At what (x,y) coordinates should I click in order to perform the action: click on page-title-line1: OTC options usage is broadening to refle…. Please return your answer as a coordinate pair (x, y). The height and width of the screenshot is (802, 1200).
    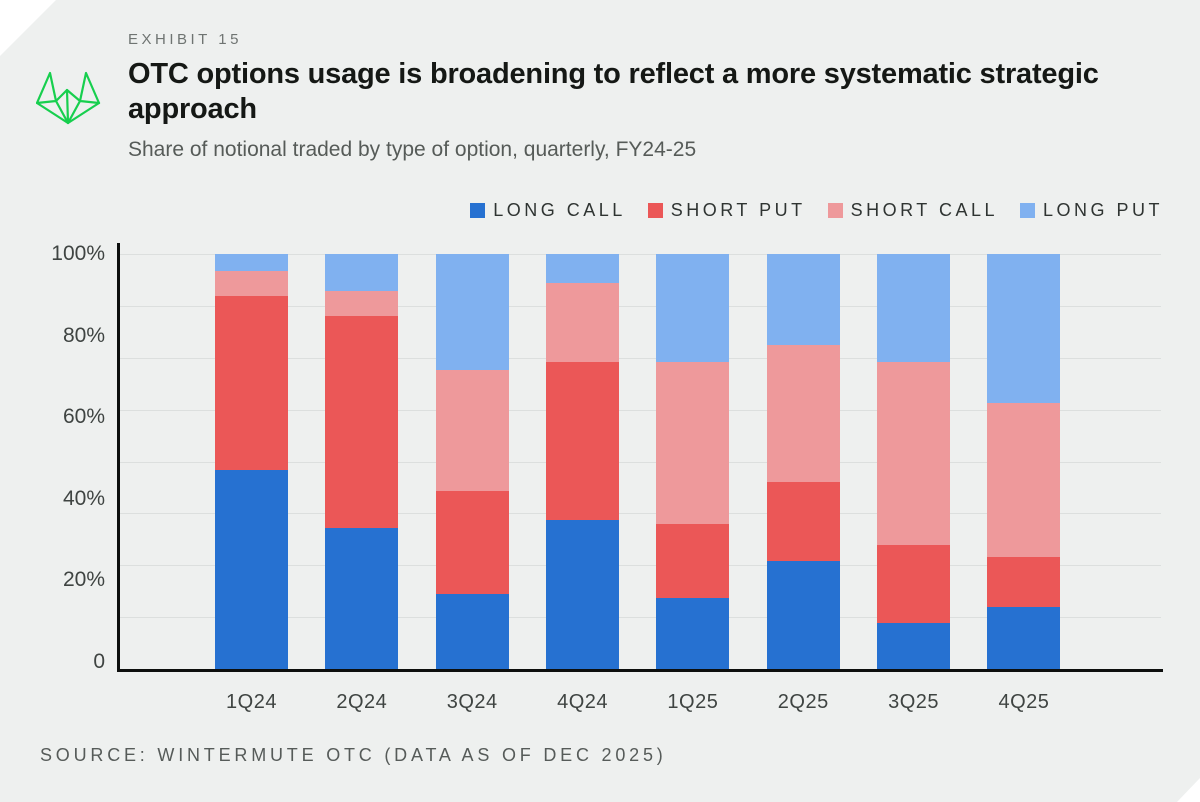
    Looking at the image, I should click on (613, 74).